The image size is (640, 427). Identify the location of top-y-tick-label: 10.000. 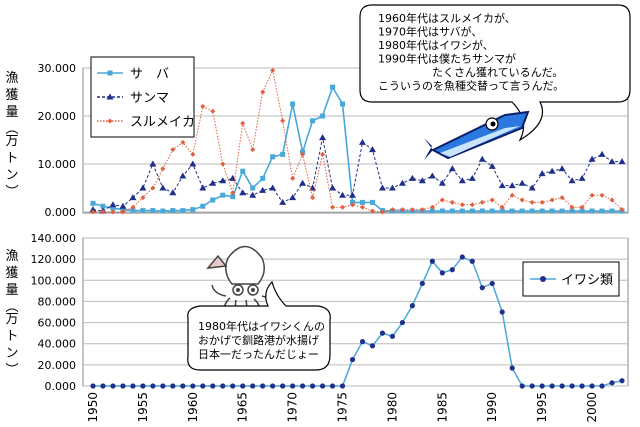
(57, 164).